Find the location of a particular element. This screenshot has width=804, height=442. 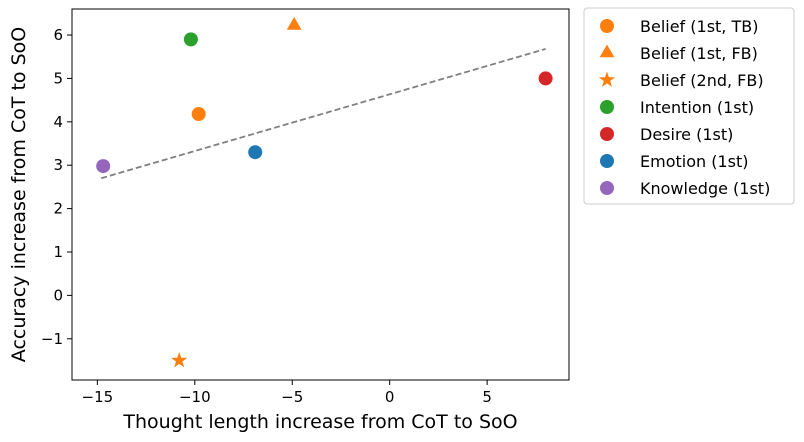

x-tick-label: 0 is located at coordinates (390, 397).